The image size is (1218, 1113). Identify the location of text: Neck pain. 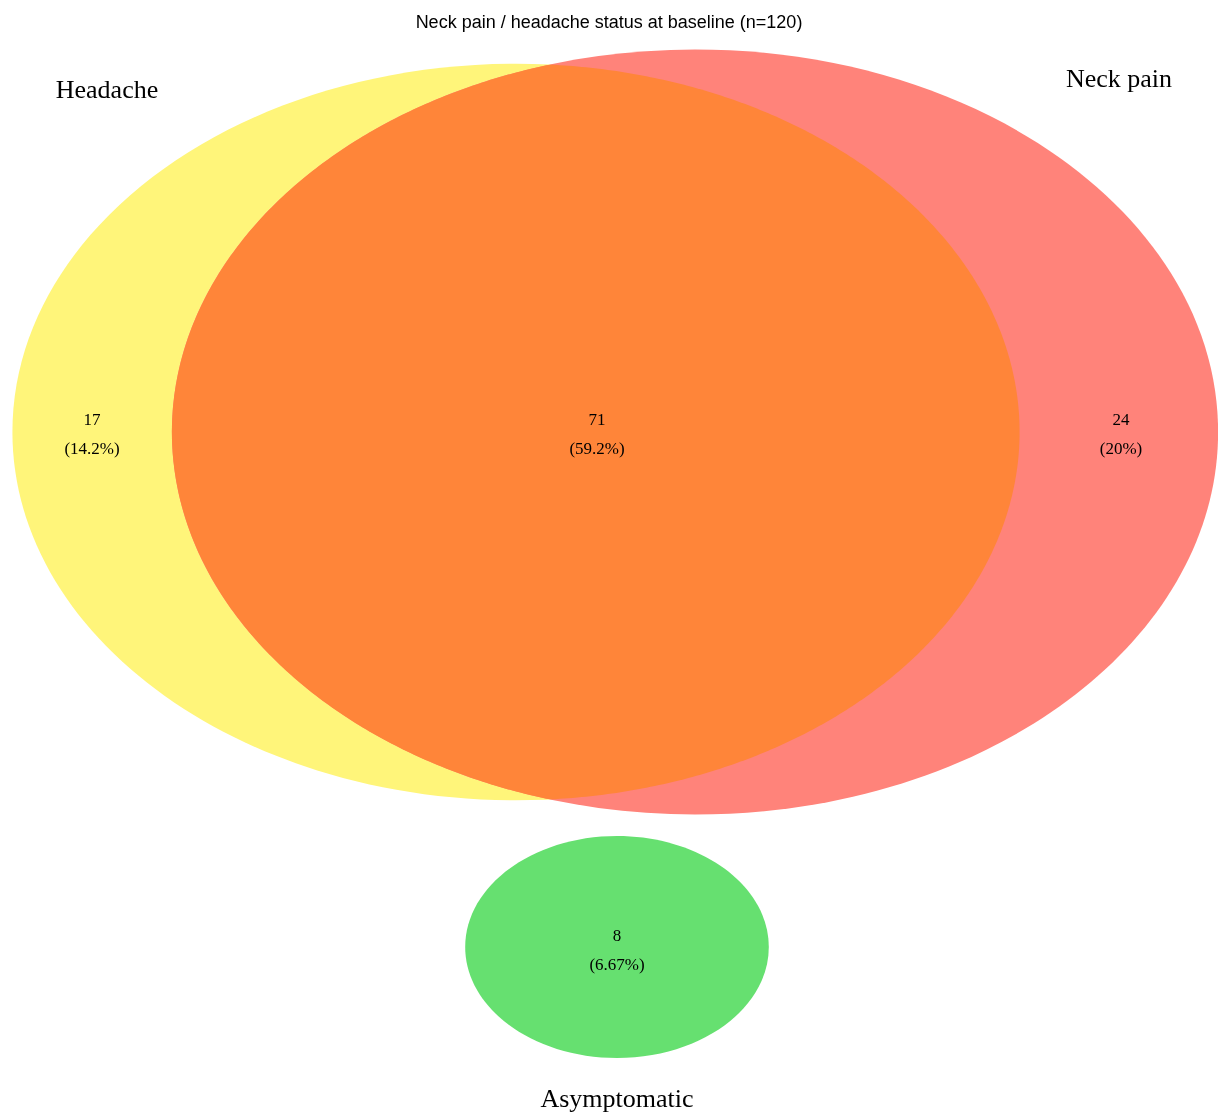
(1119, 78).